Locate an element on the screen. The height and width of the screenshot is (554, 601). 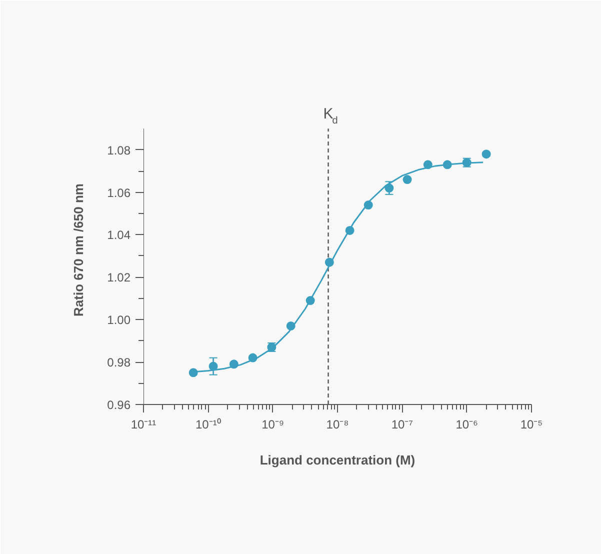
x-tick-label: 10⁻⁹ is located at coordinates (273, 425).